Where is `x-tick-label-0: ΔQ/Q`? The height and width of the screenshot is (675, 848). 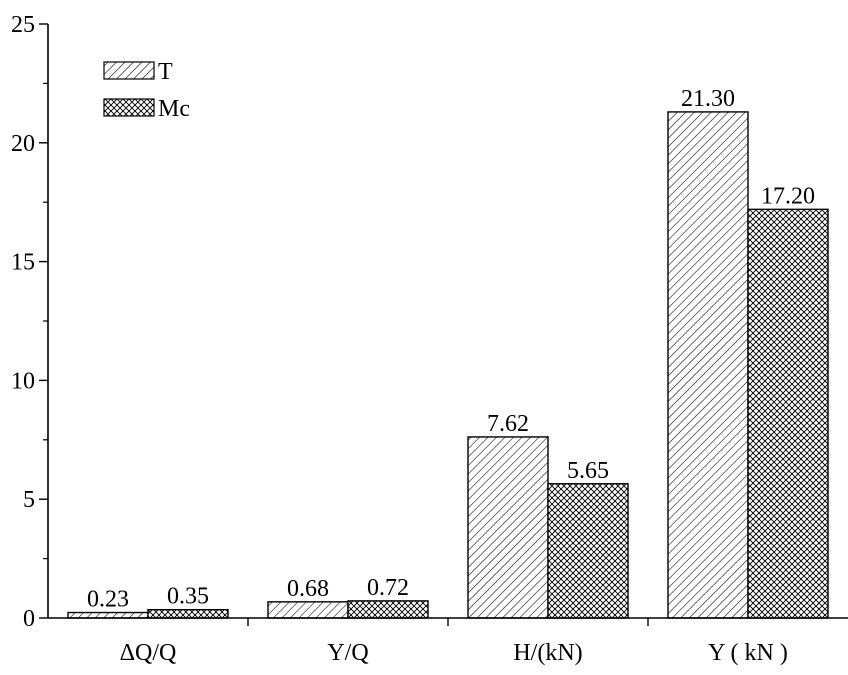
x-tick-label-0: ΔQ/Q is located at coordinates (148, 653).